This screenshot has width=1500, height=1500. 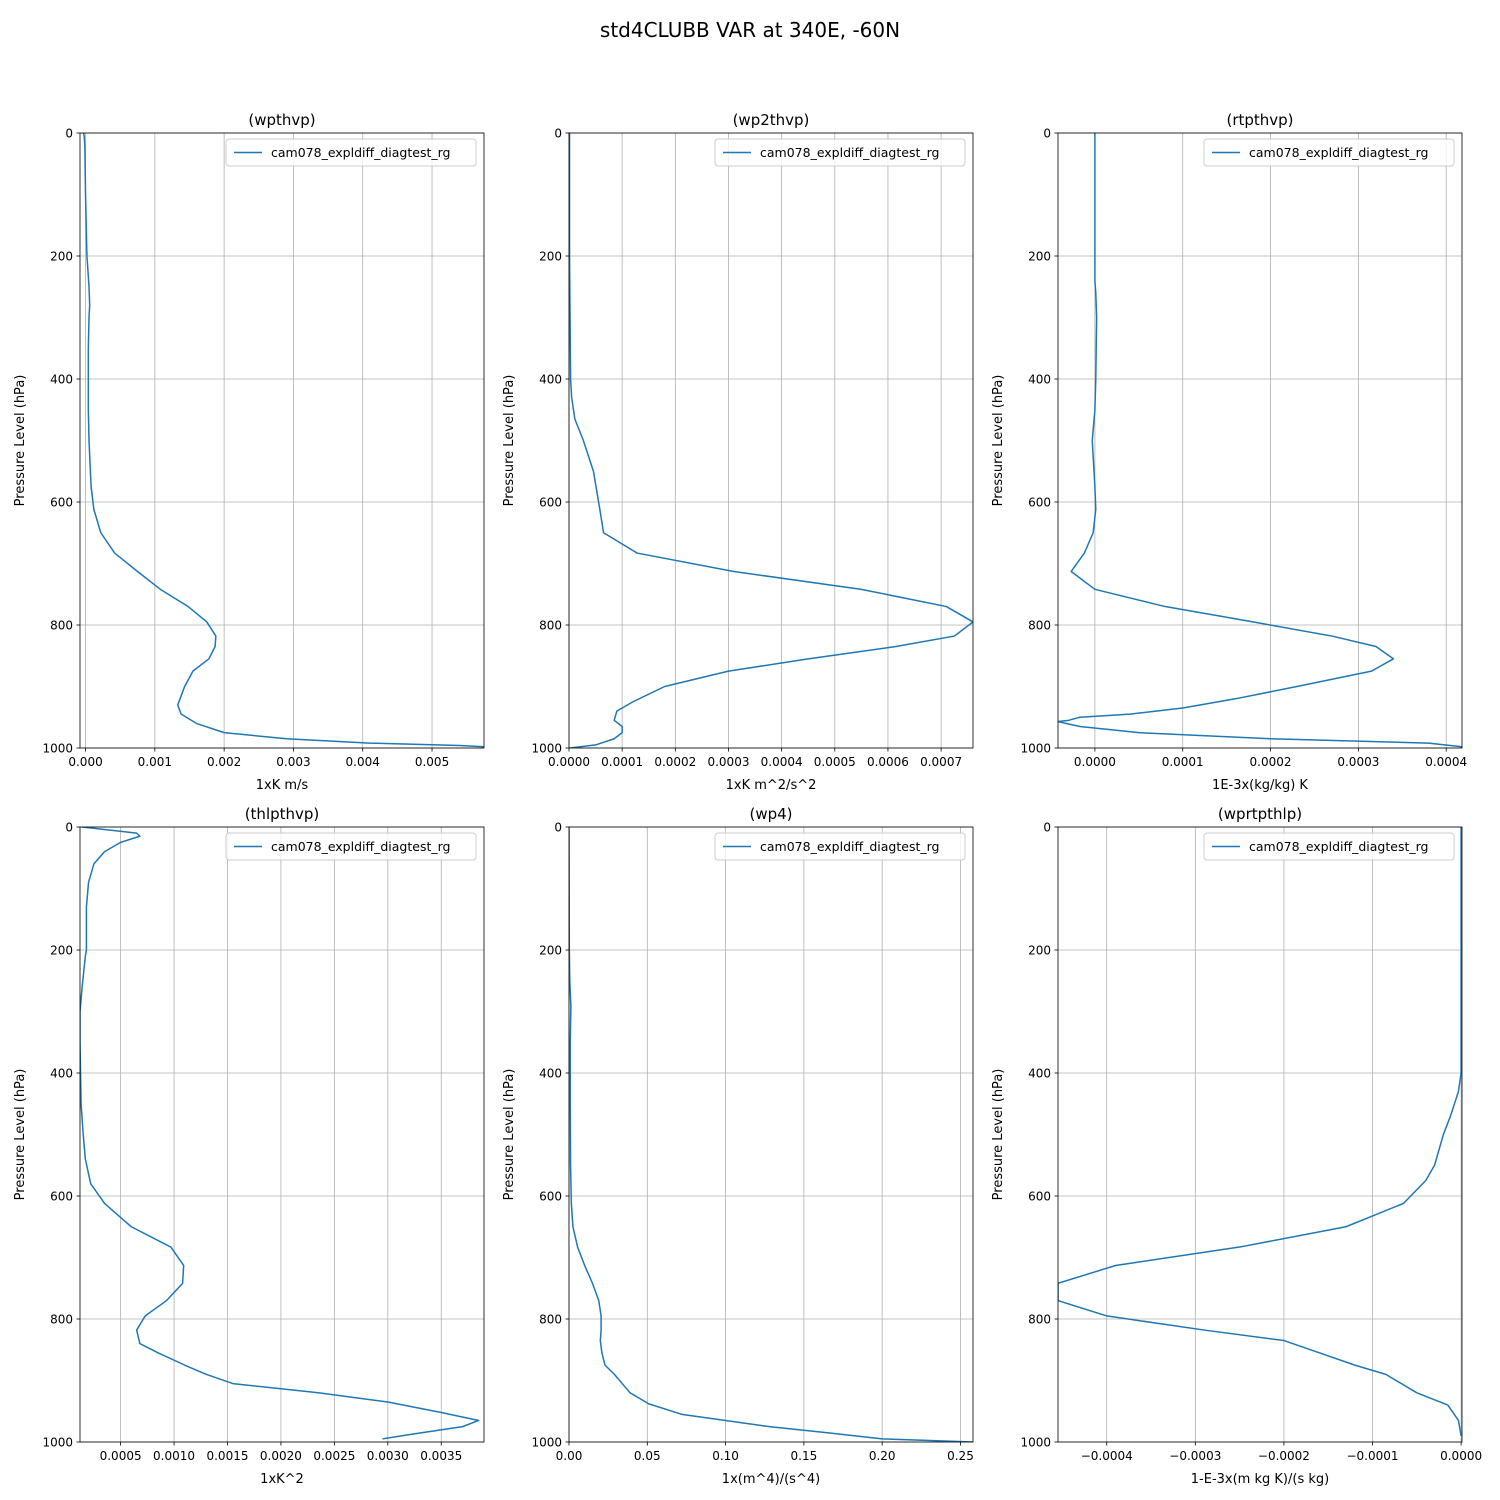 What do you see at coordinates (282, 785) in the screenshot?
I see `x-axis-label: 1xK m/s` at bounding box center [282, 785].